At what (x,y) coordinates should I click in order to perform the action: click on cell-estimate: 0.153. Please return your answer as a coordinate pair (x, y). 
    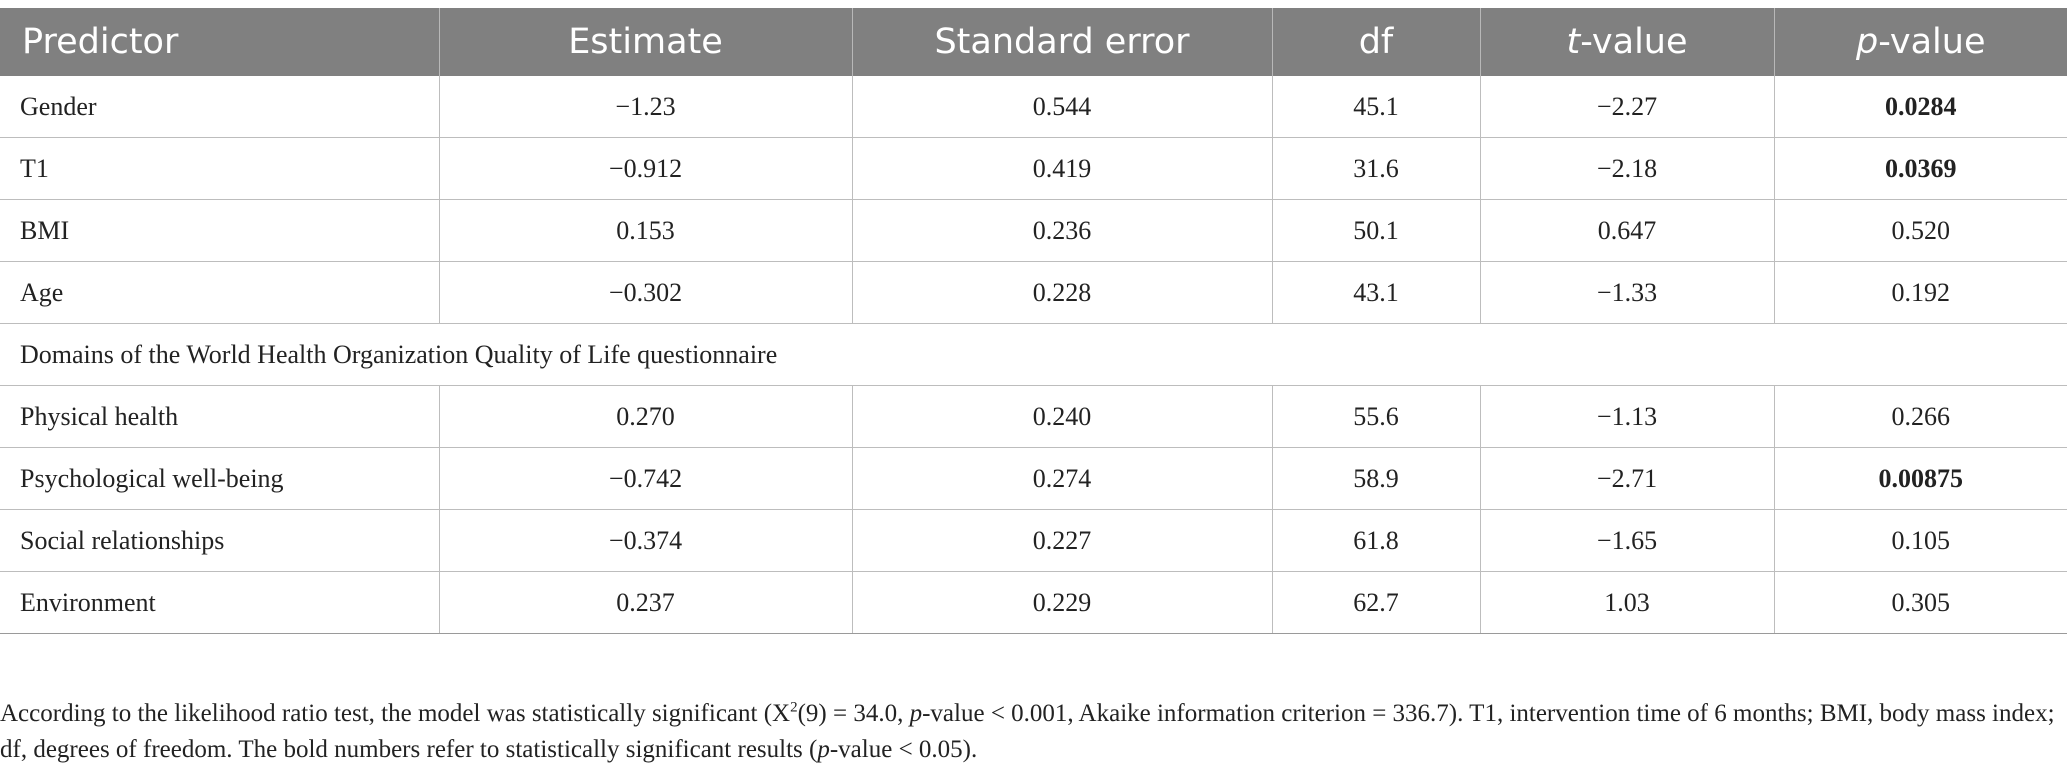
    Looking at the image, I should click on (646, 230).